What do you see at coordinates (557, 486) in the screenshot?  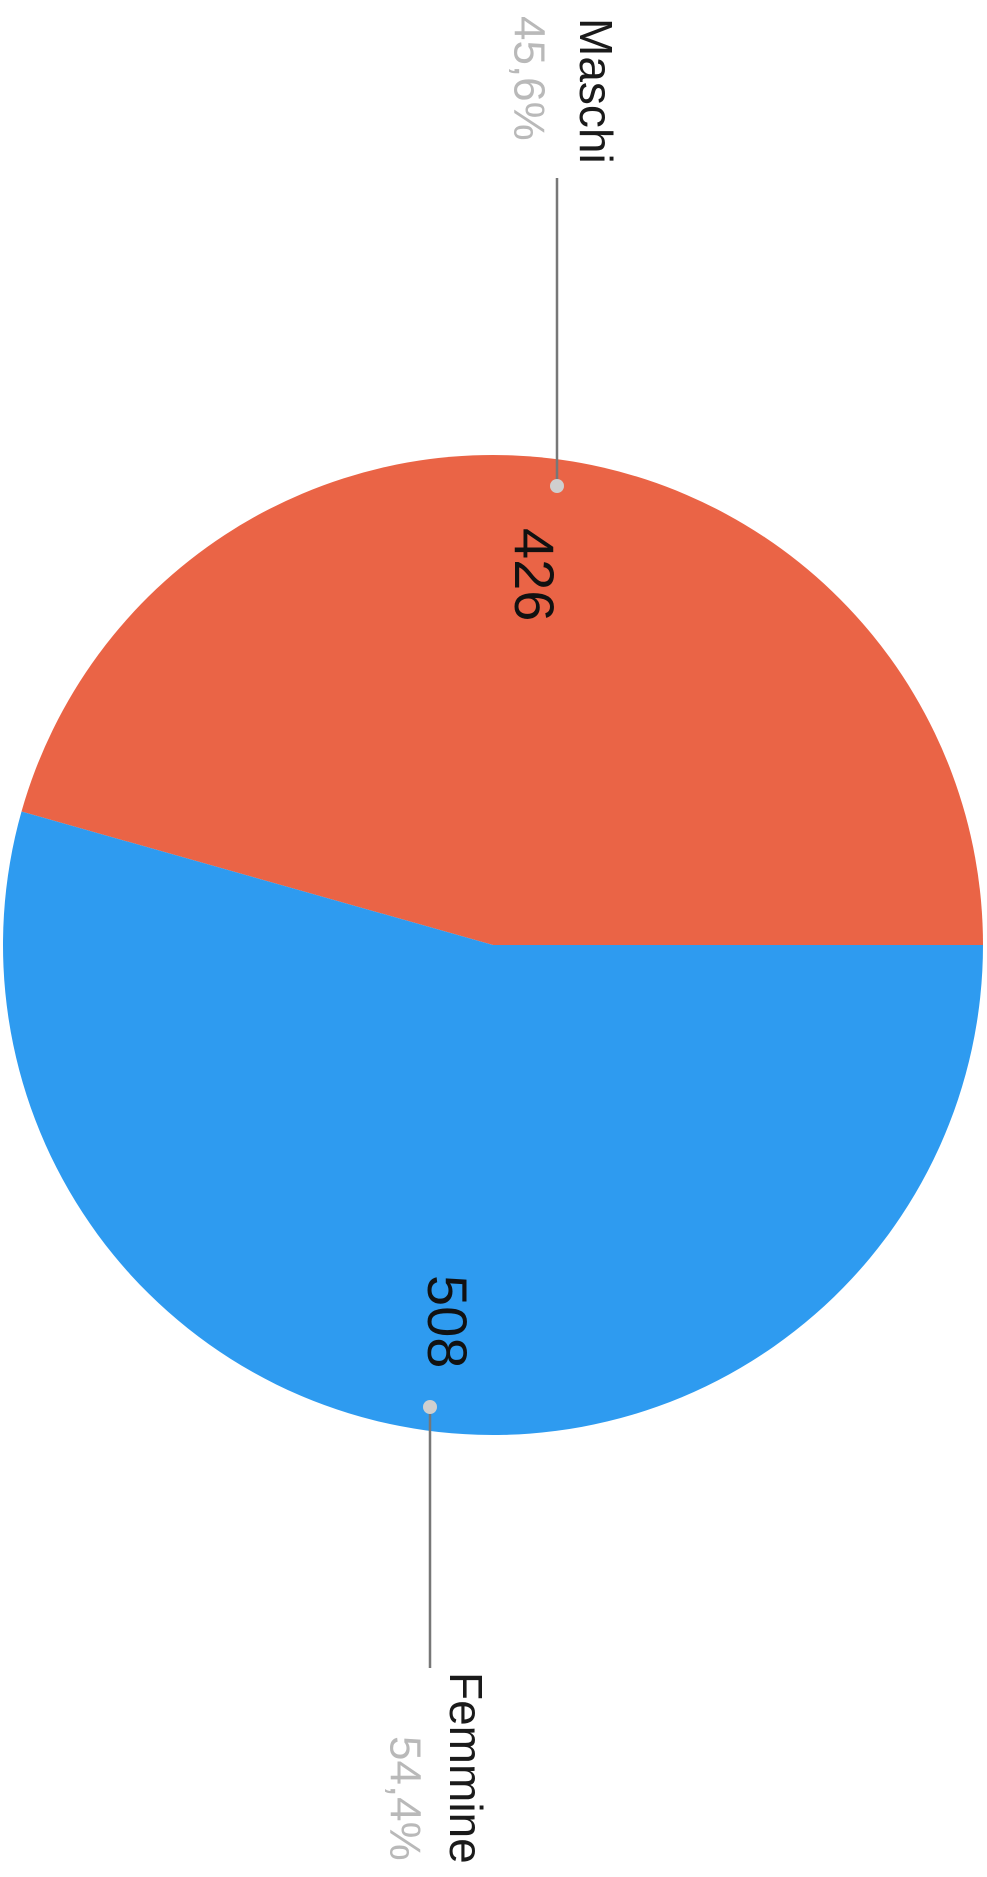 I see `leader-dot-maschi` at bounding box center [557, 486].